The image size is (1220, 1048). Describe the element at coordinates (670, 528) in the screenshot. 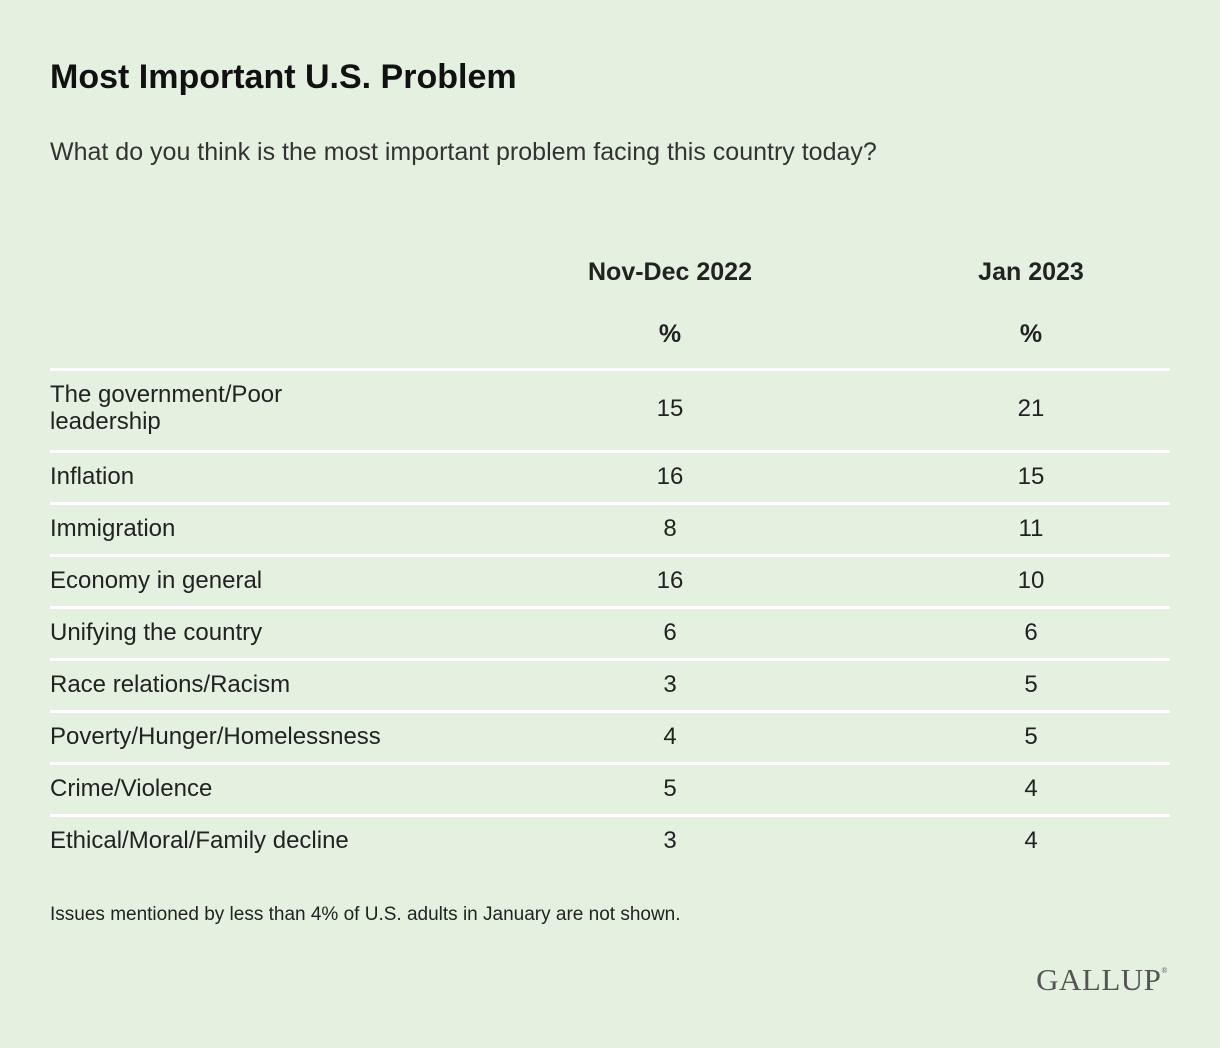

I see `row-value: 8` at that location.